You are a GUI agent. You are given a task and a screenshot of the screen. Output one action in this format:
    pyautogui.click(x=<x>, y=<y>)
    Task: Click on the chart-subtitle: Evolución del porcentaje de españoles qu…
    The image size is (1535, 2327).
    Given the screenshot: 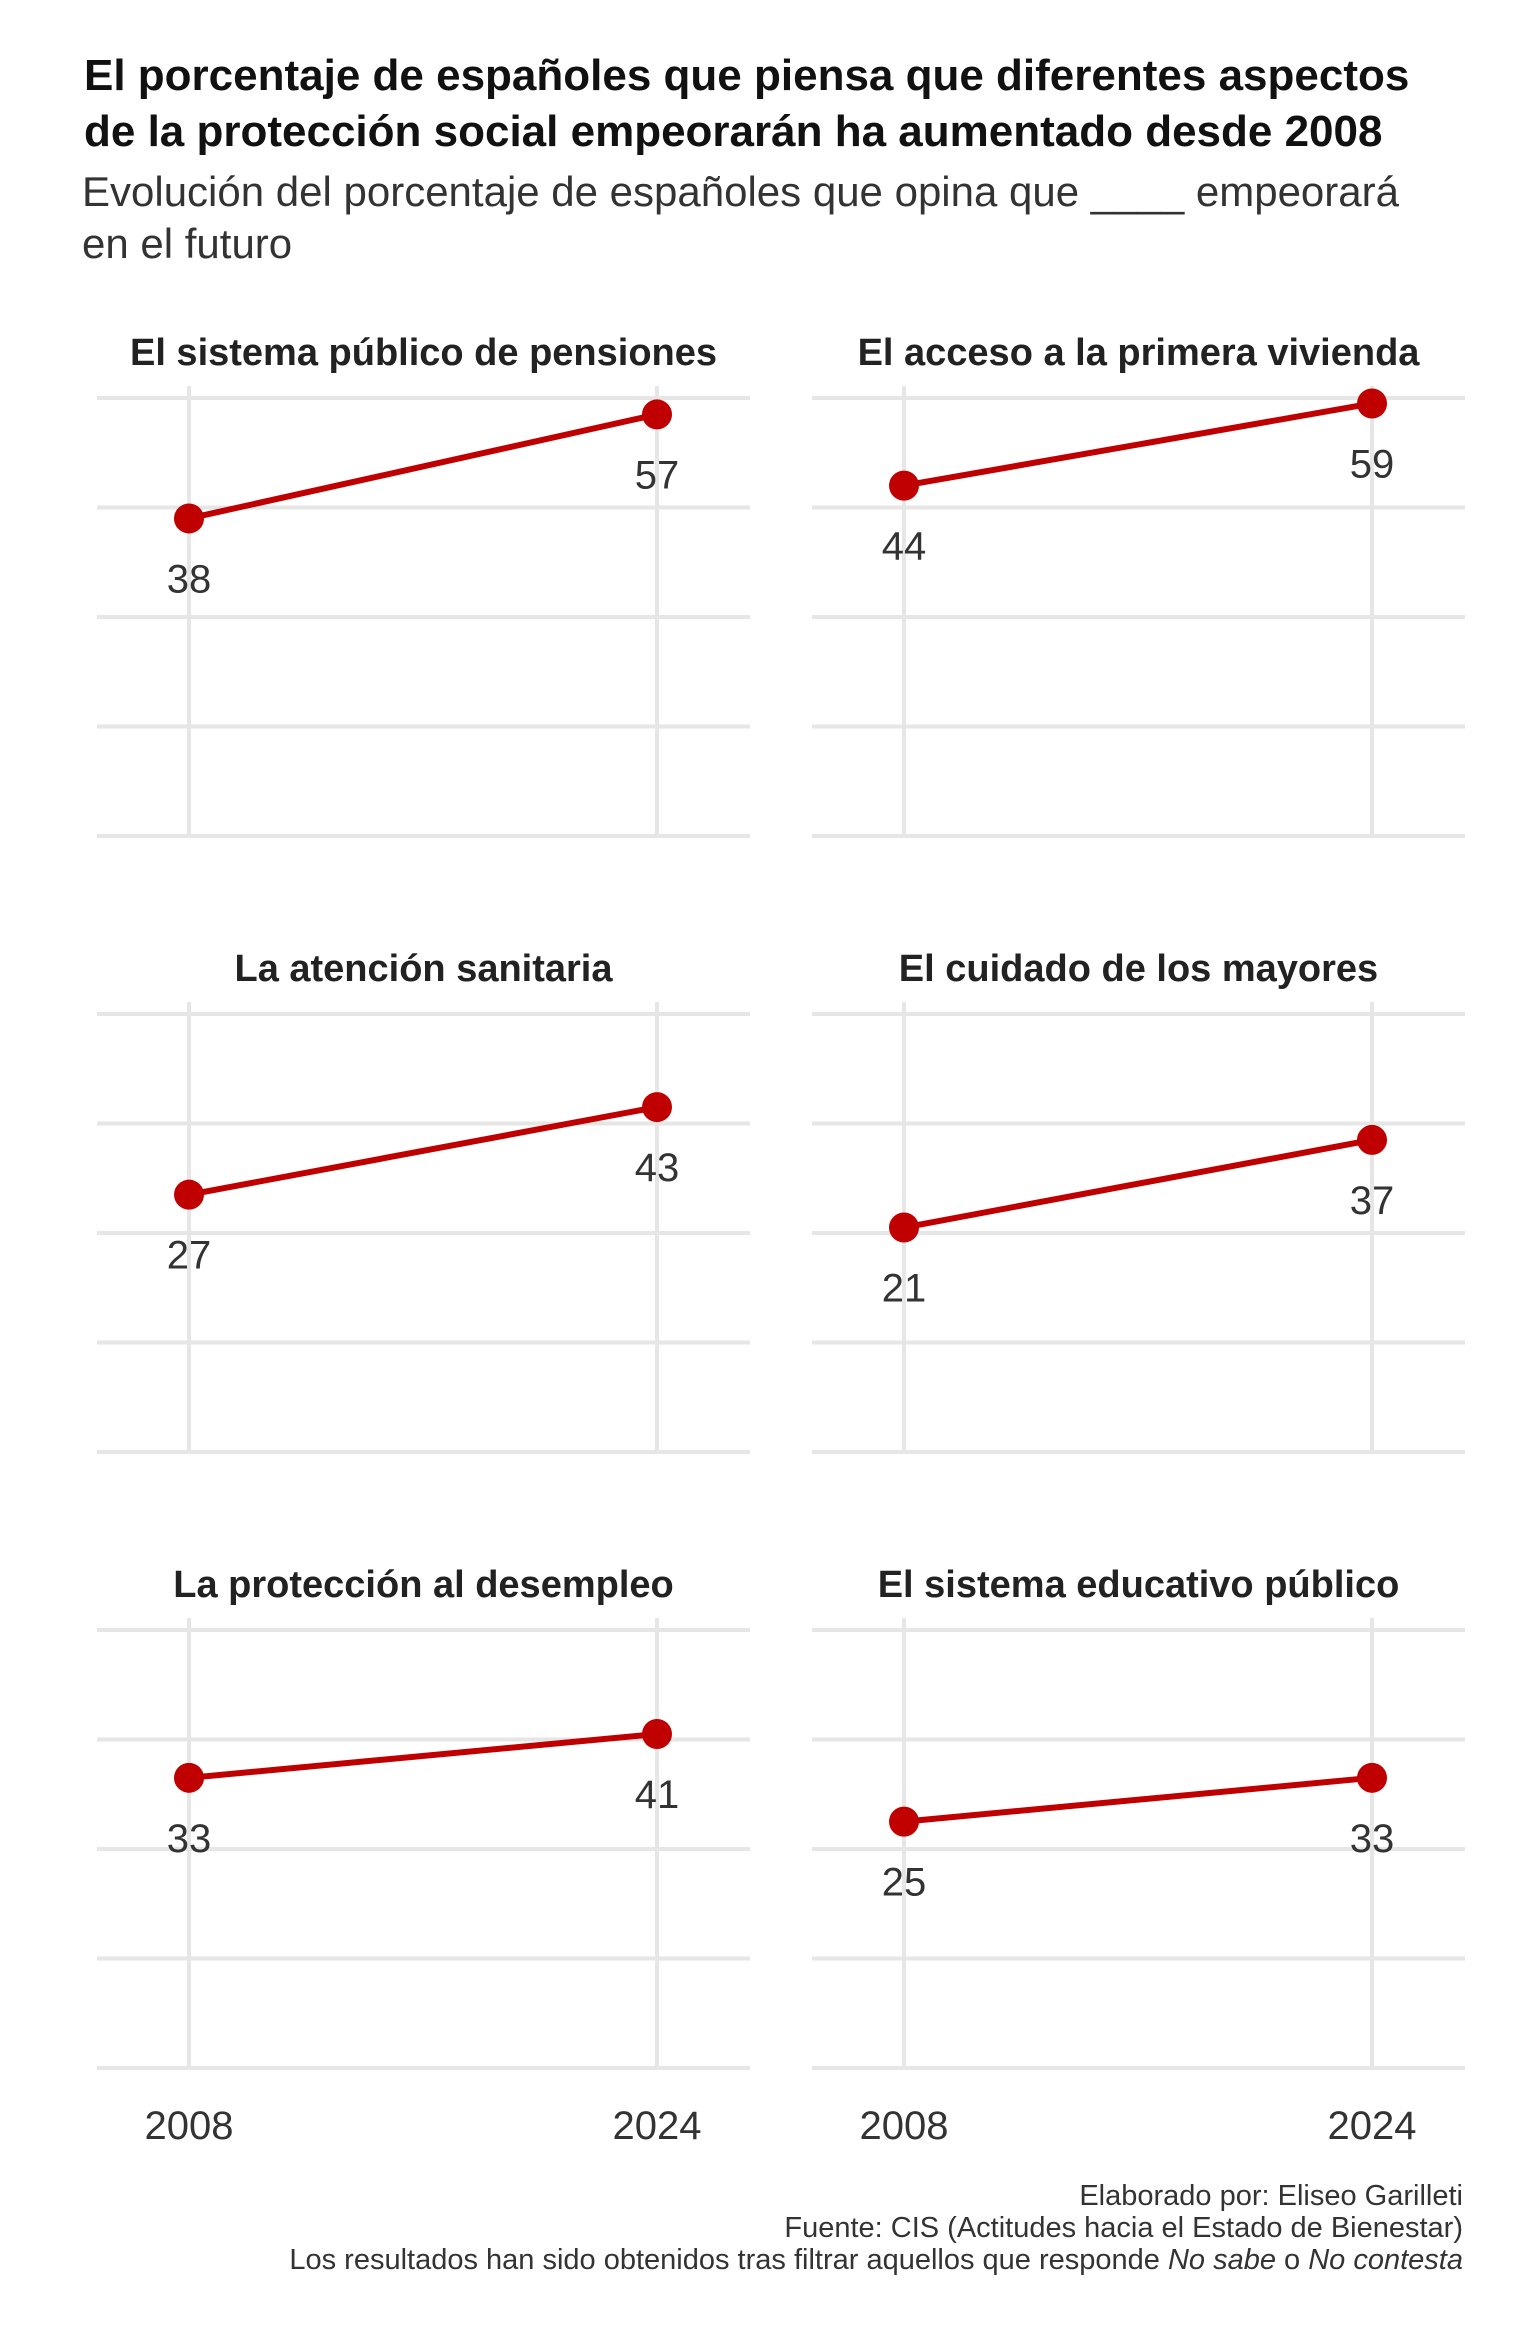 What is the action you would take?
    pyautogui.click(x=782, y=218)
    